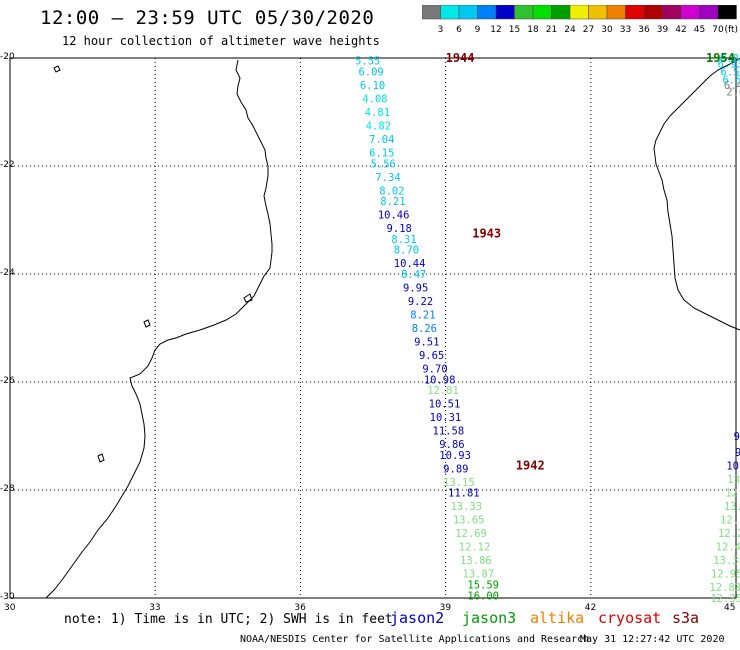  What do you see at coordinates (410, 264) in the screenshot?
I see `wave-height-value: 10.44` at bounding box center [410, 264].